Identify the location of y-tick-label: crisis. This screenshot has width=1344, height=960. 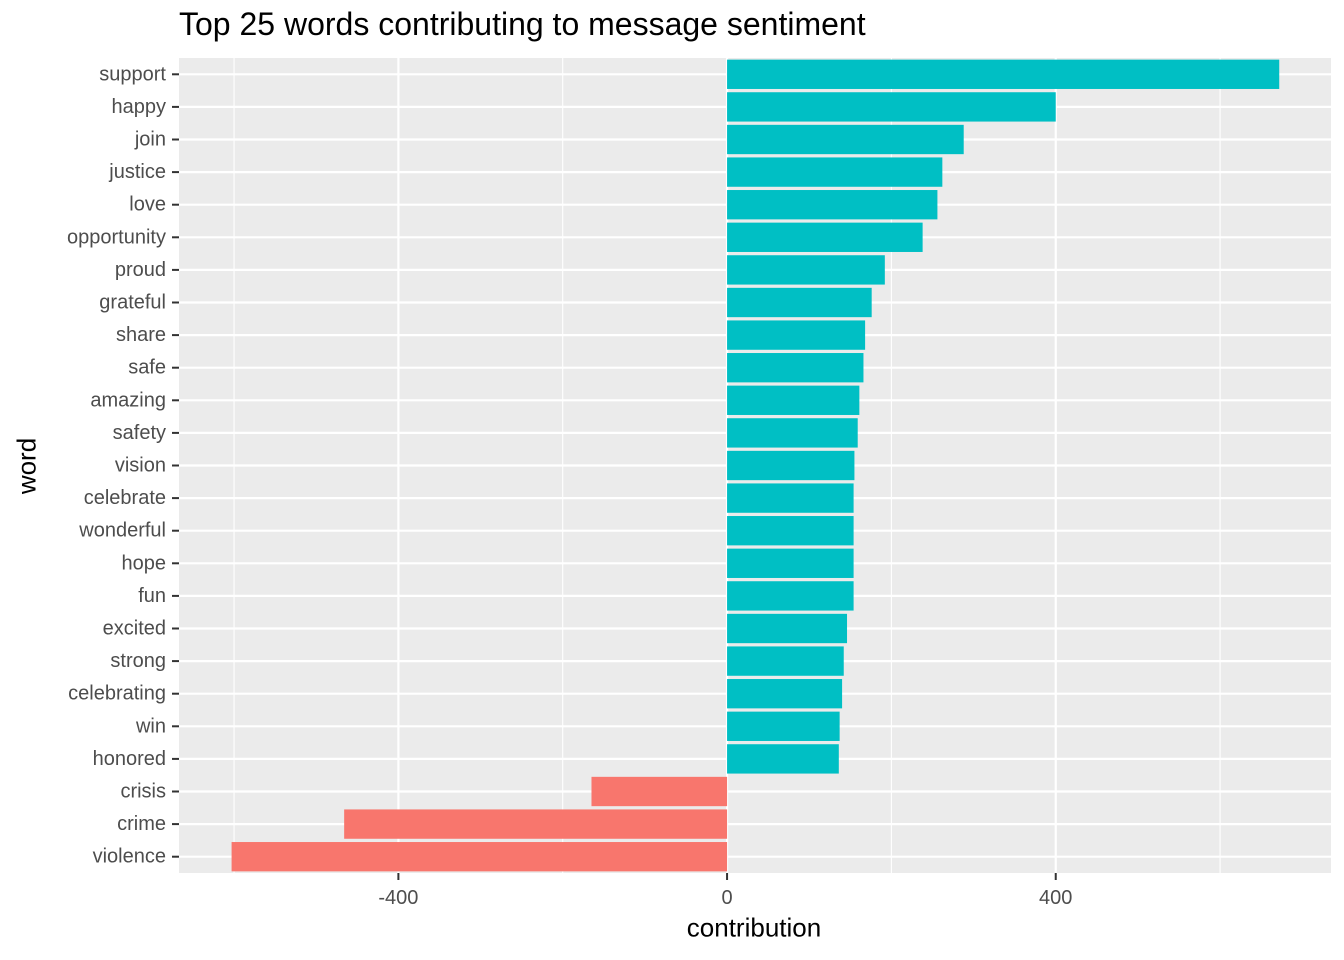
(143, 792).